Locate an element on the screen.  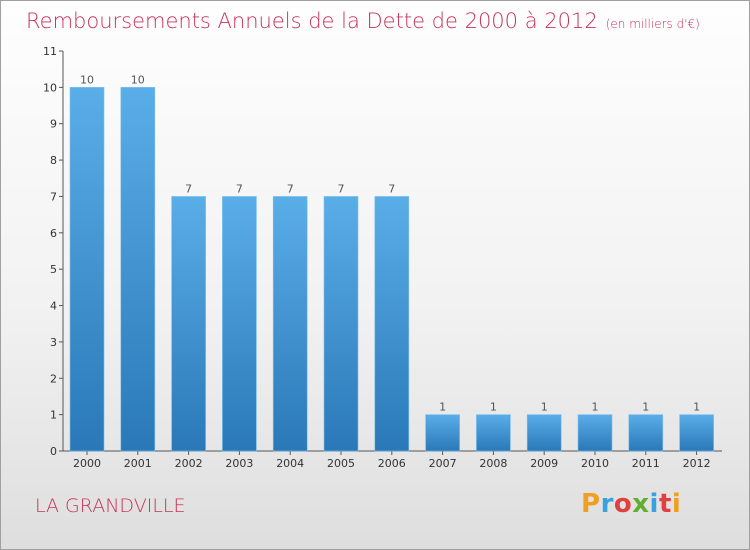
y-tick-label: 3 is located at coordinates (53, 342).